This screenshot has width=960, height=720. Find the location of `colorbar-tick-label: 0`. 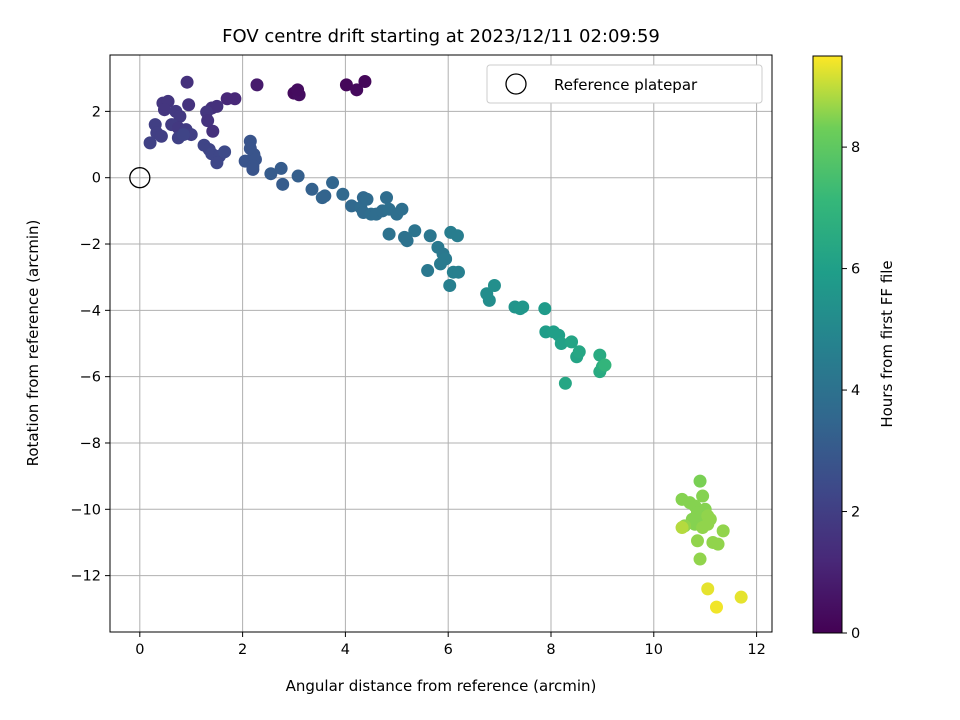

colorbar-tick-label: 0 is located at coordinates (855, 634).